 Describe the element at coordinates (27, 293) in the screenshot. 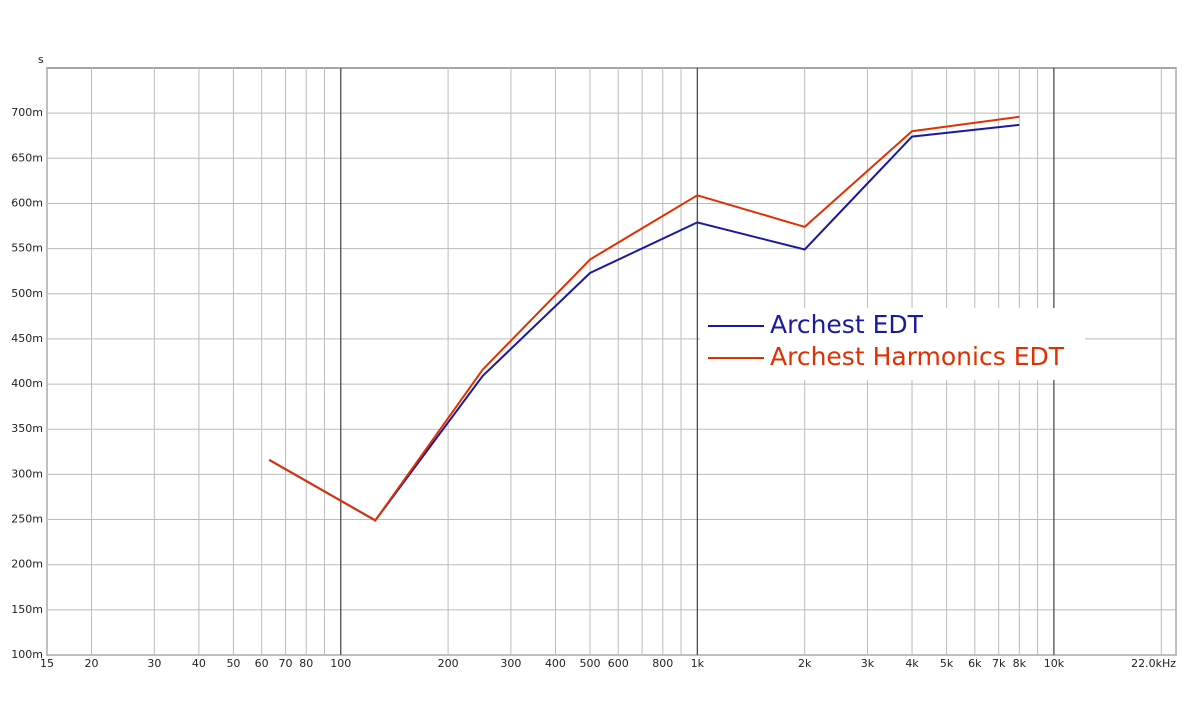

I see `y-tick-label: 500m` at that location.